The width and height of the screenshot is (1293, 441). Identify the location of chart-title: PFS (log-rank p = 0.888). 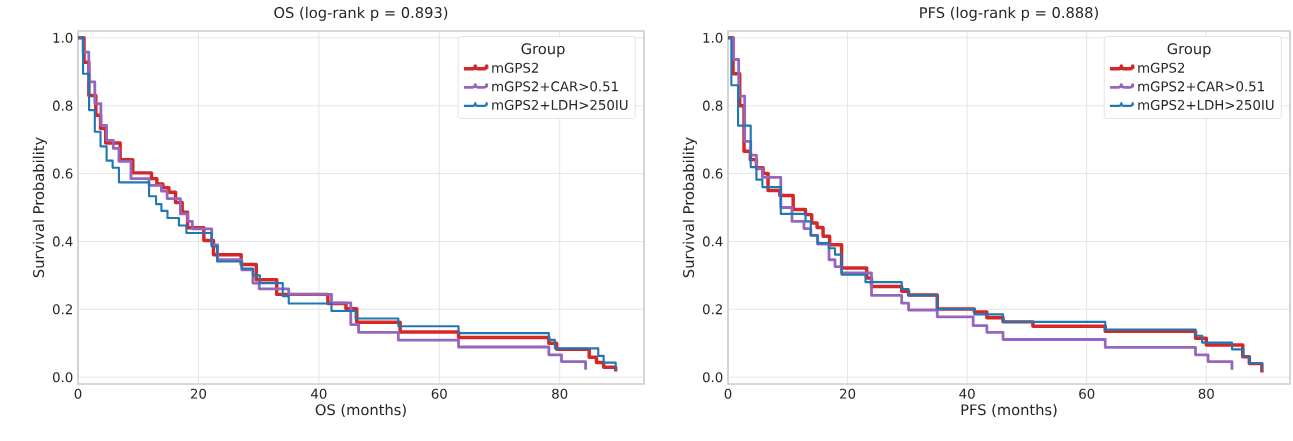
(1009, 13).